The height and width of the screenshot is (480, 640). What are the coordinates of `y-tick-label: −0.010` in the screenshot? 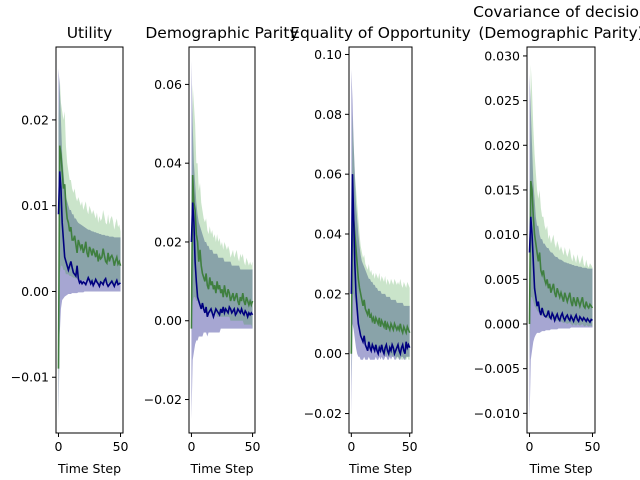 It's located at (497, 413).